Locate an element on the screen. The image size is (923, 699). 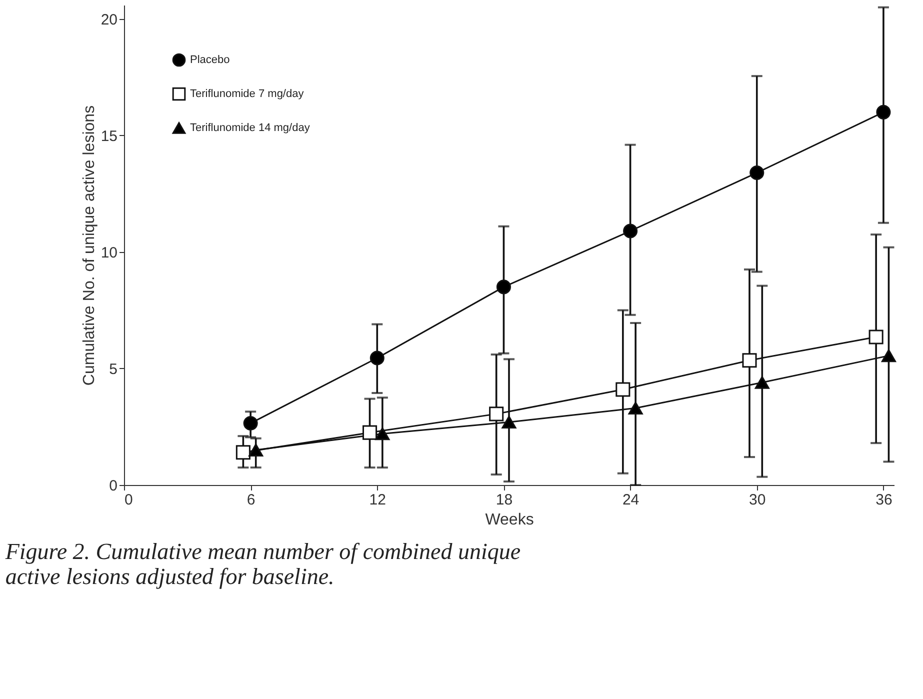
y-tick-label: 20 is located at coordinates (109, 19).